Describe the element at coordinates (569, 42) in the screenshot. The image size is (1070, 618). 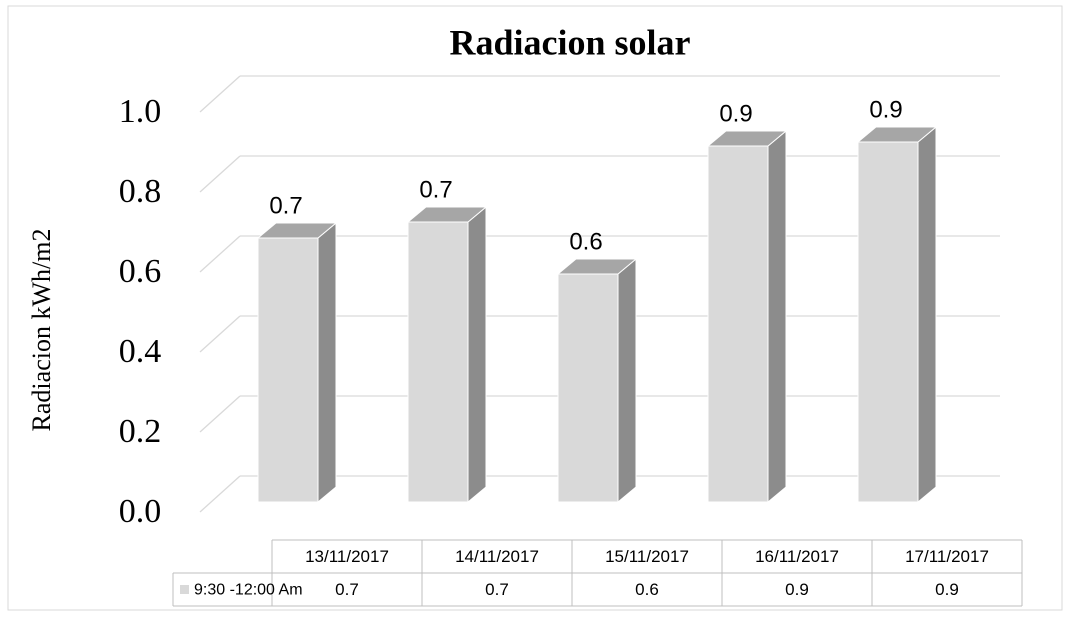
I see `chart-title: Radiacion solar` at that location.